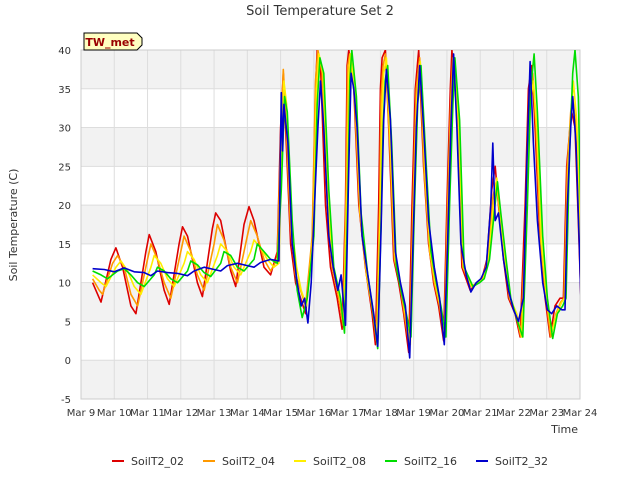  I want to click on legend-item: SoilT2_04, so click(239, 461).